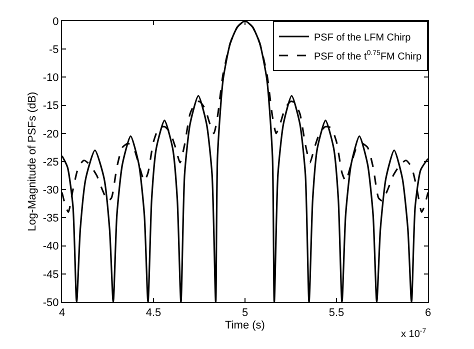 This screenshot has width=474, height=349. Describe the element at coordinates (62, 313) in the screenshot. I see `x-tick-label: 4` at that location.